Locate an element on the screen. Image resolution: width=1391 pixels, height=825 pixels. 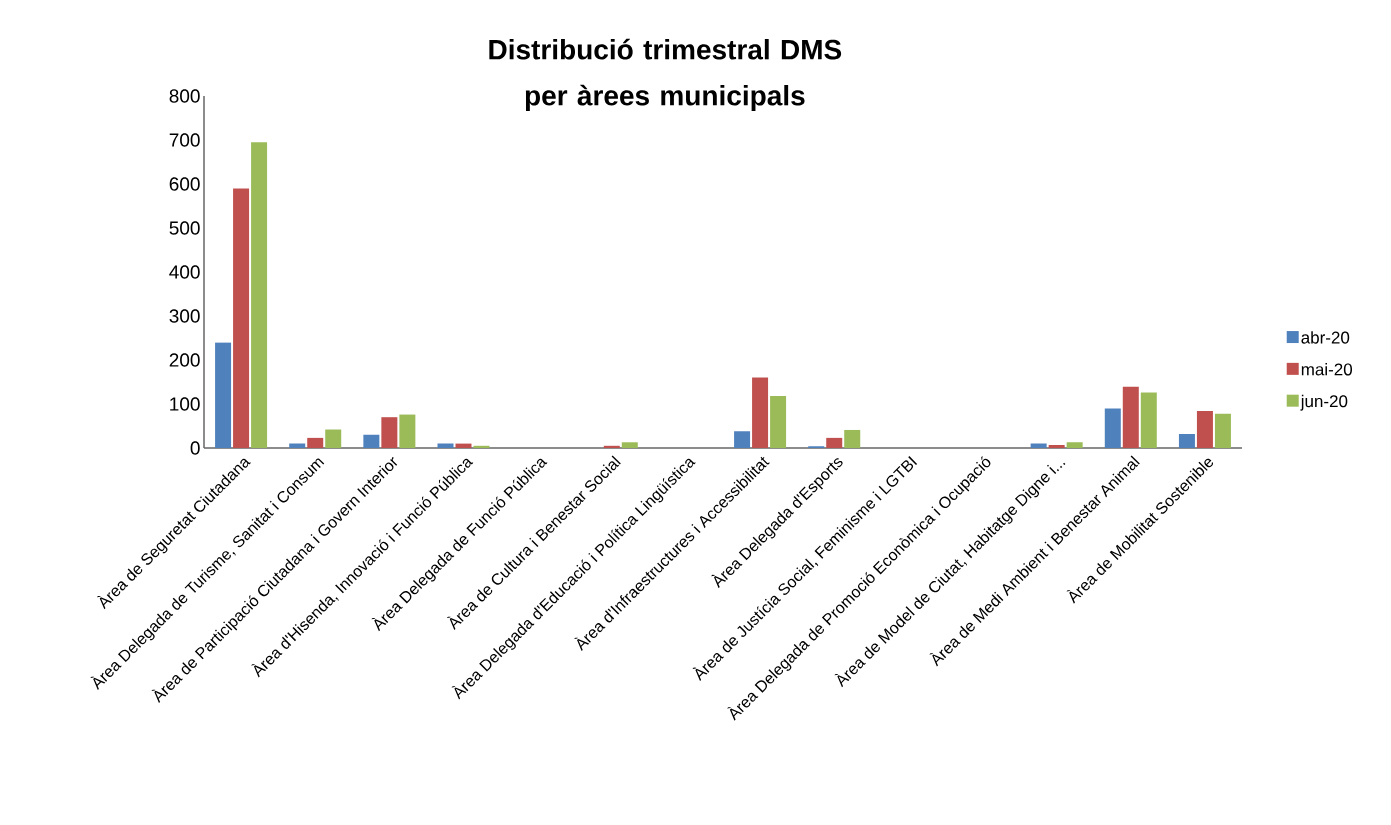
legend-label: abr-20 is located at coordinates (1325, 337).